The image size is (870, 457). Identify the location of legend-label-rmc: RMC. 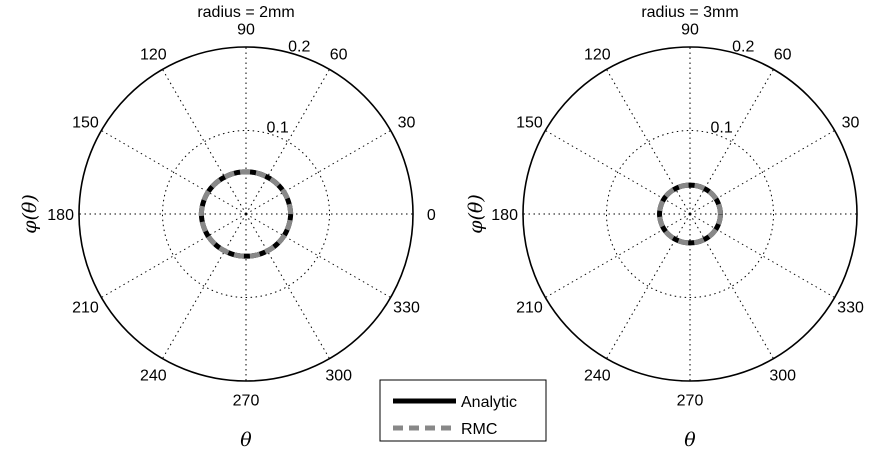
(479, 429).